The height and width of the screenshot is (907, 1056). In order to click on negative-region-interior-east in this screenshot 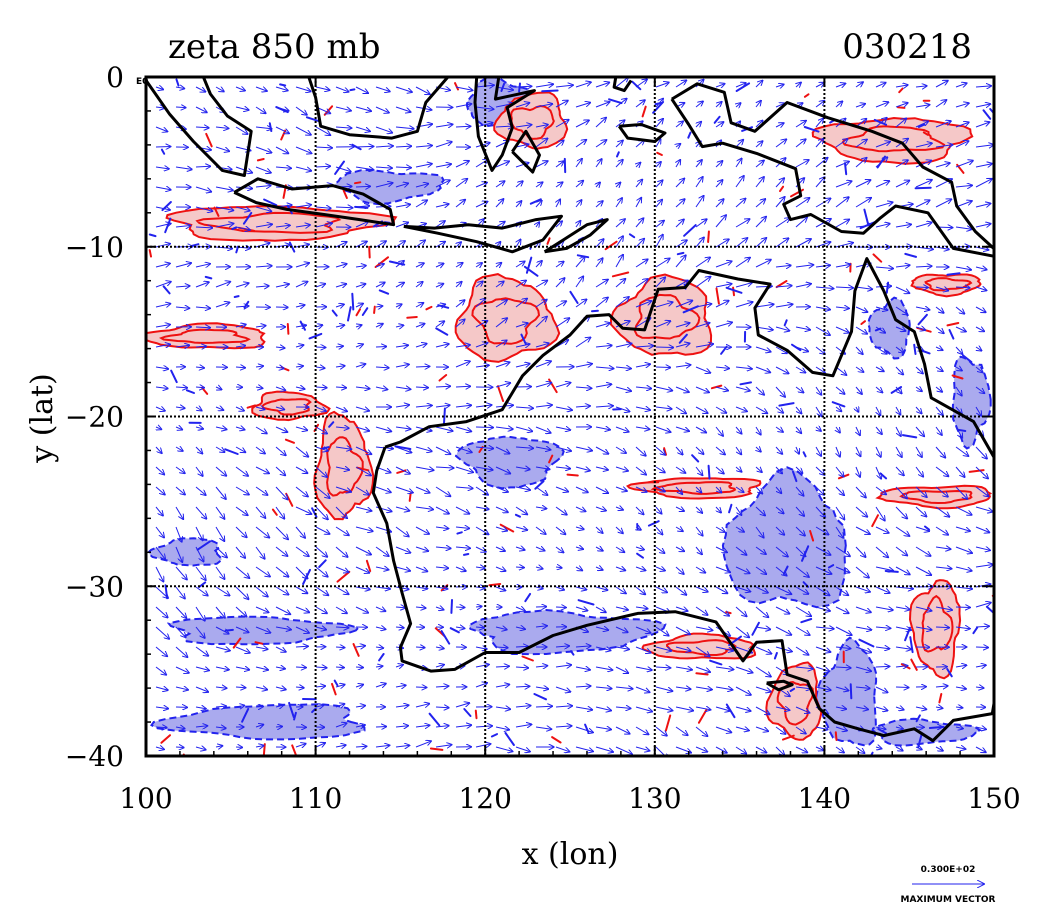, I will do `click(784, 537)`.